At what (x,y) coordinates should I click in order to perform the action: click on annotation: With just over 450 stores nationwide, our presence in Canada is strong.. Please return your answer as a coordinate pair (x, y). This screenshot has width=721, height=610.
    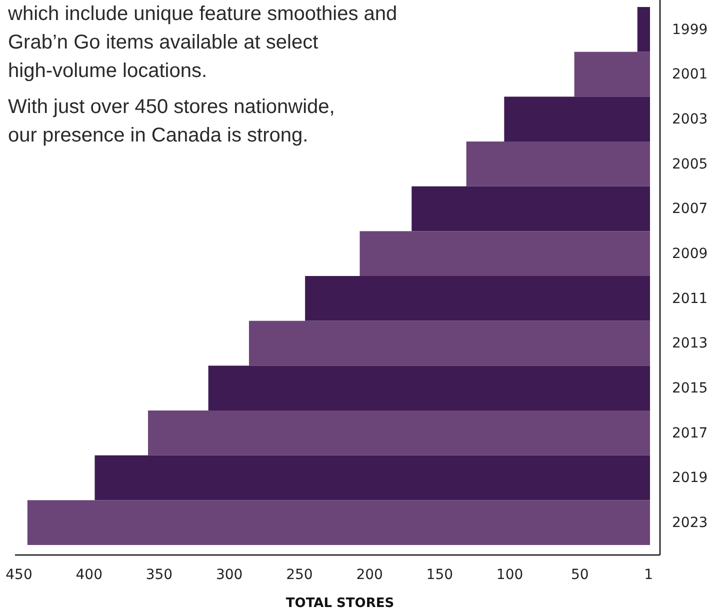
    Looking at the image, I should click on (171, 121).